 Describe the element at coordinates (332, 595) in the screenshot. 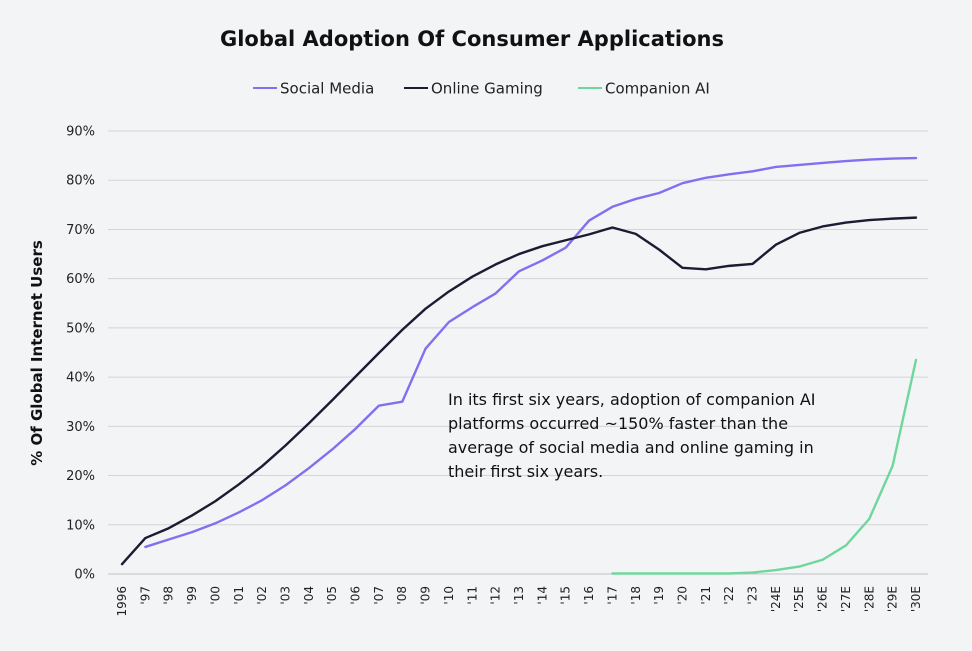

I see `x-tick-label: '05` at that location.